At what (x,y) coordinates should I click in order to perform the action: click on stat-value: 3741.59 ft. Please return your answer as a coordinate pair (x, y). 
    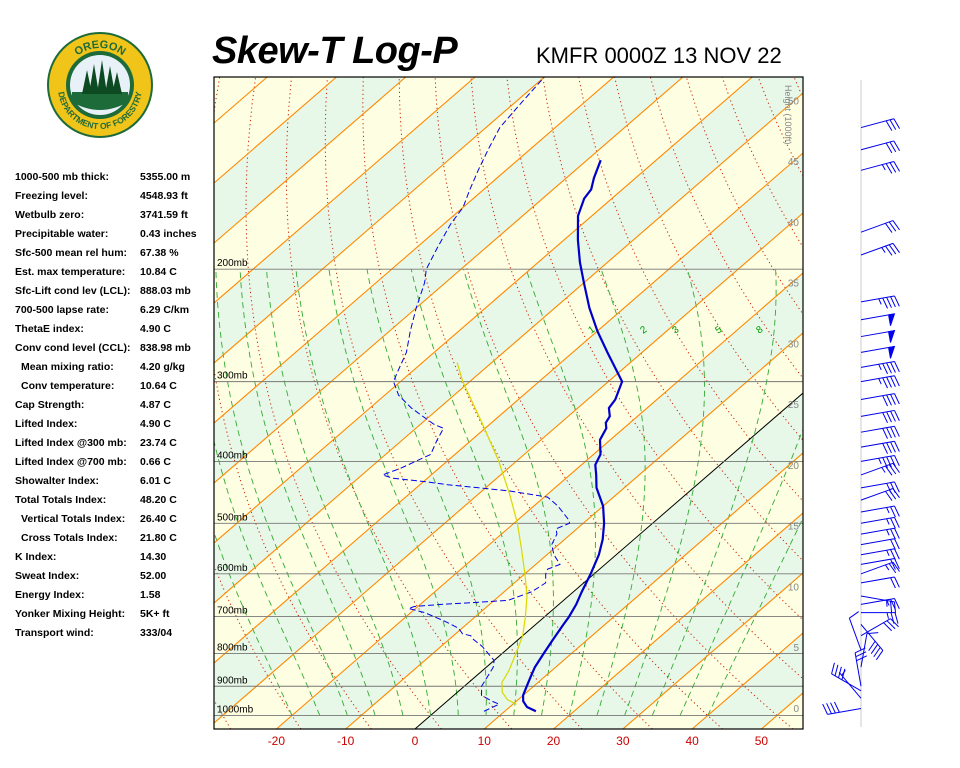
    Looking at the image, I should click on (164, 215).